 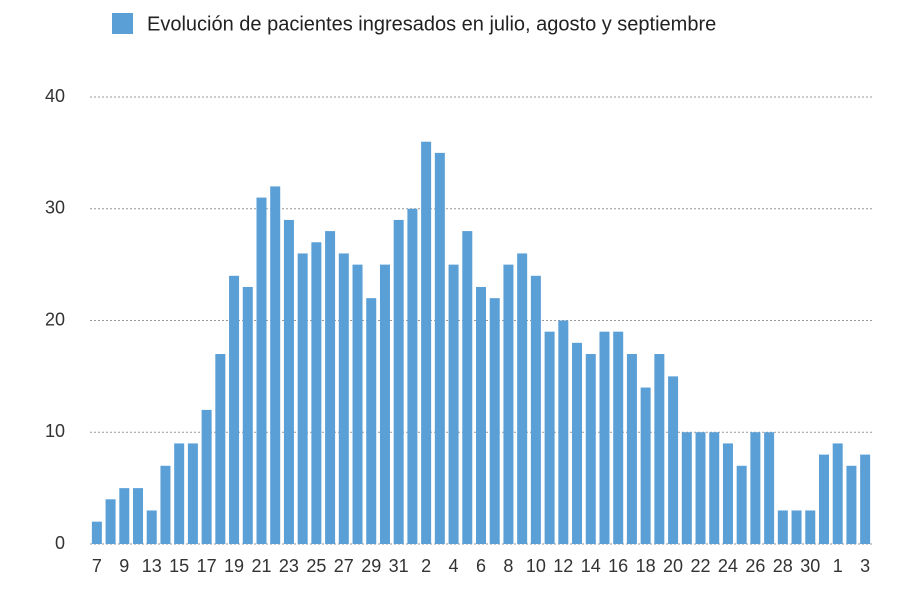 I want to click on x-tick-label: 21, so click(x=261, y=566).